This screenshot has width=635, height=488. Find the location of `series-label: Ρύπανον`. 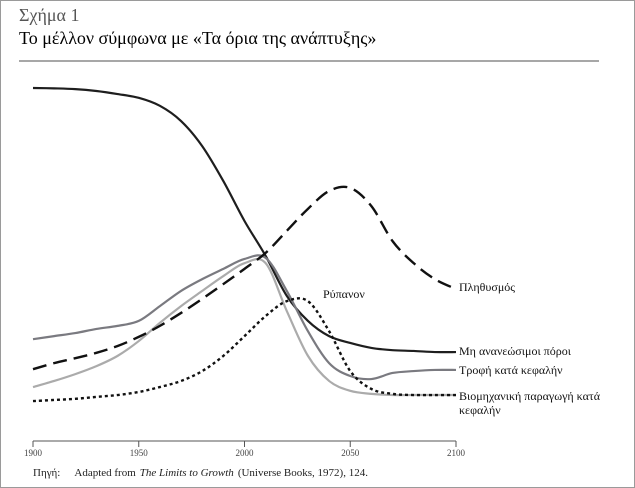

series-label: Ρύπανον is located at coordinates (344, 294).